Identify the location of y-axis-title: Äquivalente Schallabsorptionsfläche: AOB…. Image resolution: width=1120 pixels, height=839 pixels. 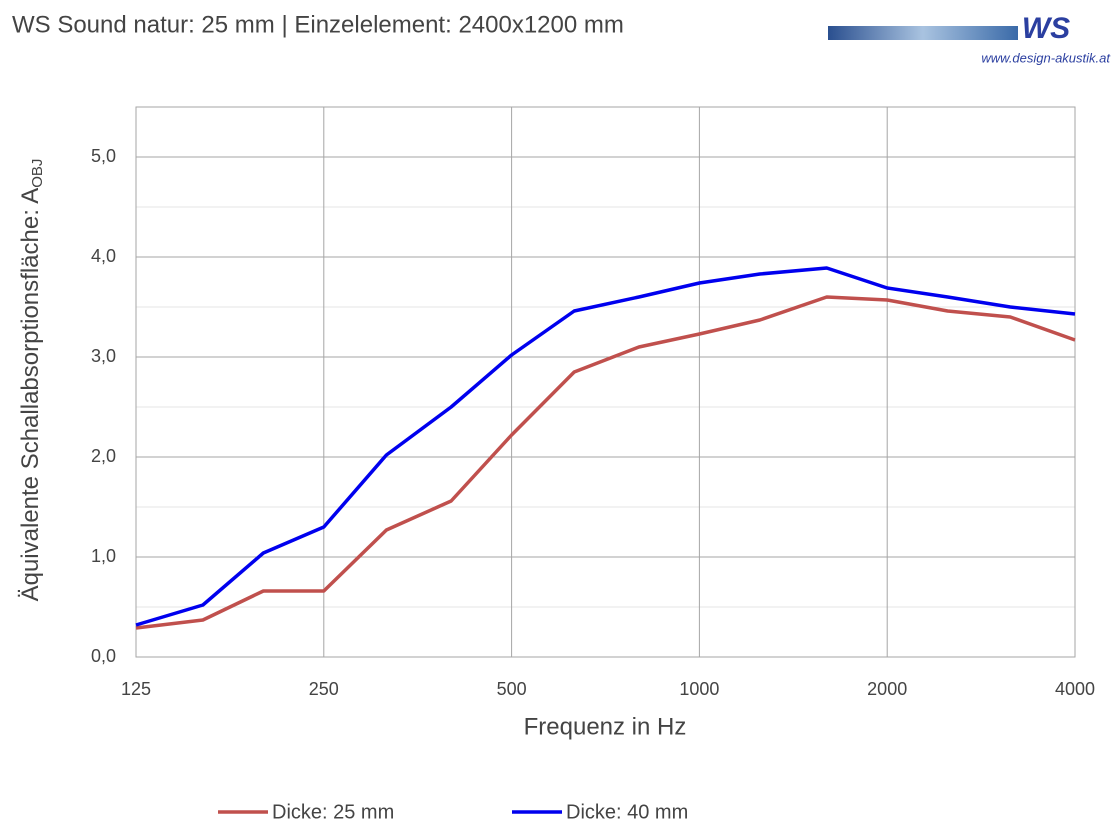
(31, 380).